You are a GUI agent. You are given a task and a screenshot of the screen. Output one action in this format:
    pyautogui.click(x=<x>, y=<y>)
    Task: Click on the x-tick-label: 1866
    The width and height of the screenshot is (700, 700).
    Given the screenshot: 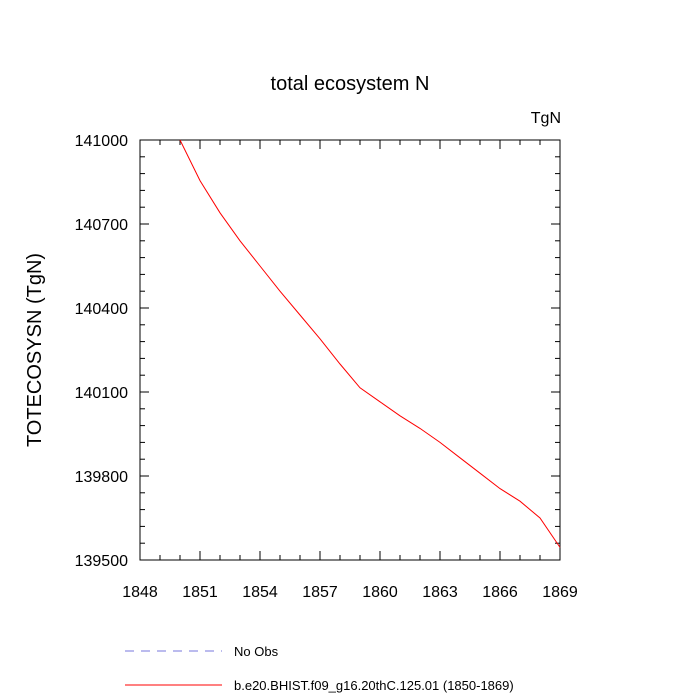 What is the action you would take?
    pyautogui.click(x=500, y=592)
    